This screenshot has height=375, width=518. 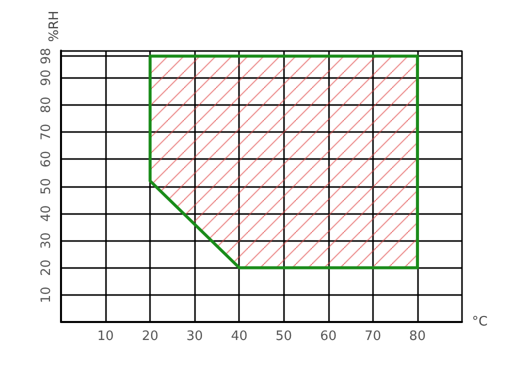 I want to click on y-tick-label: 10, so click(x=46, y=295).